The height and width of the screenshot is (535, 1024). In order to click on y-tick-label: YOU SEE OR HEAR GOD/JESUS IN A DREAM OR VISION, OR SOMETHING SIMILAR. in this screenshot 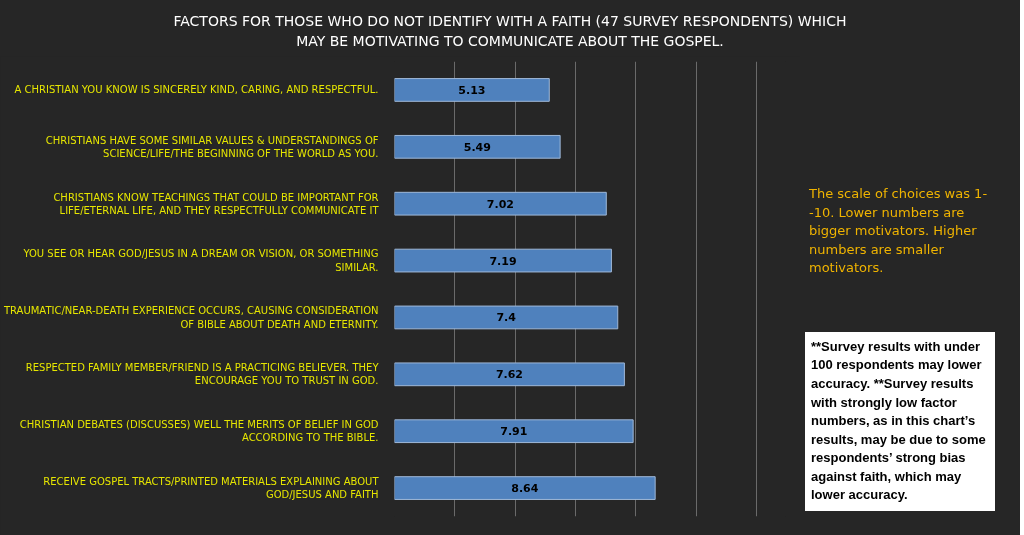, I will do `click(200, 260)`.